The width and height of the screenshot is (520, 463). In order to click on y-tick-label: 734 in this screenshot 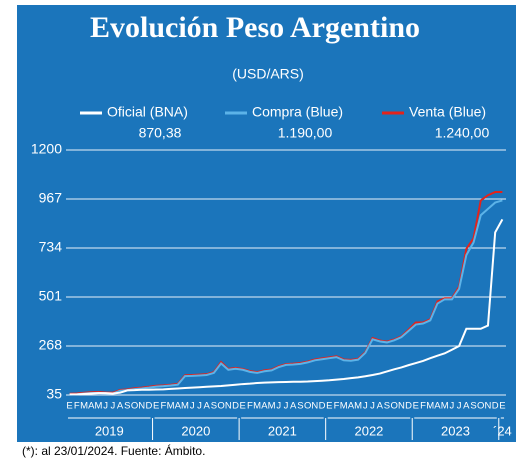, I will do `click(51, 247)`.